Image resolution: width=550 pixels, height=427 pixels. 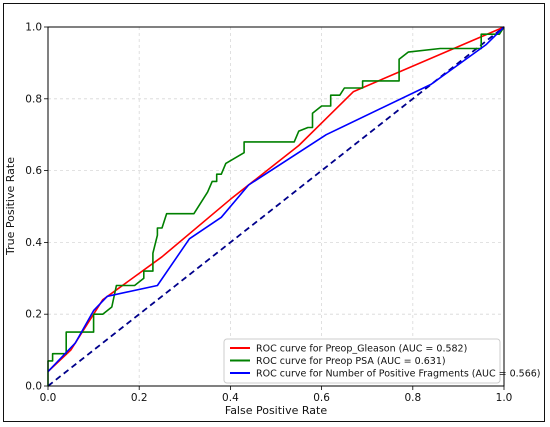 I want to click on y-tick-label: 0.4, so click(x=33, y=243).